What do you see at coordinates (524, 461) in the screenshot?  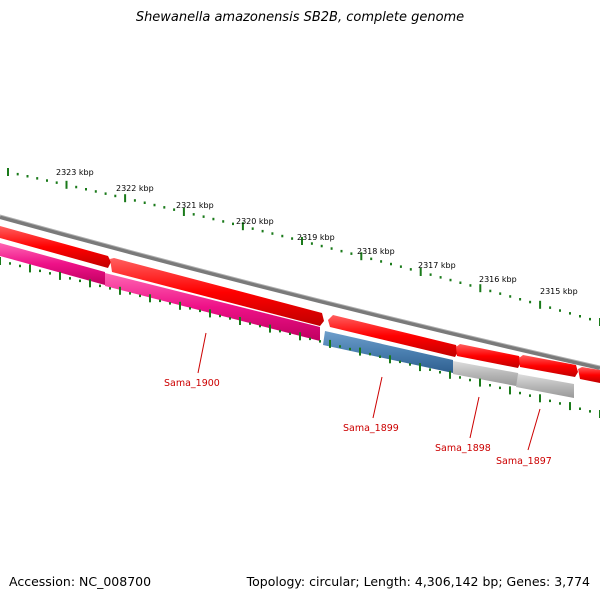 I see `gene-label: Sama_1897` at bounding box center [524, 461].